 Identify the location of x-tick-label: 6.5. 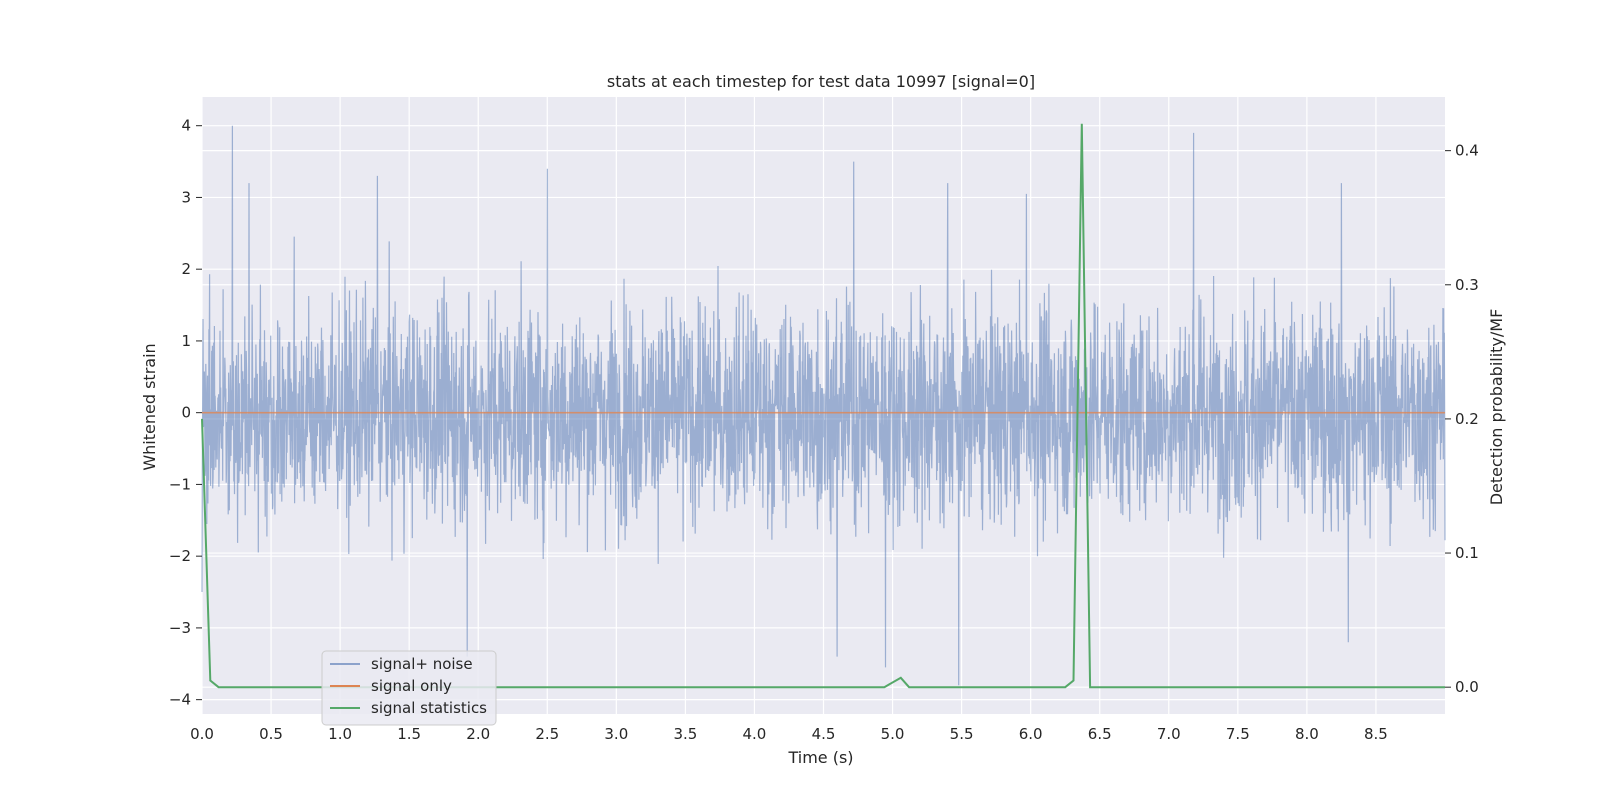
(1100, 734).